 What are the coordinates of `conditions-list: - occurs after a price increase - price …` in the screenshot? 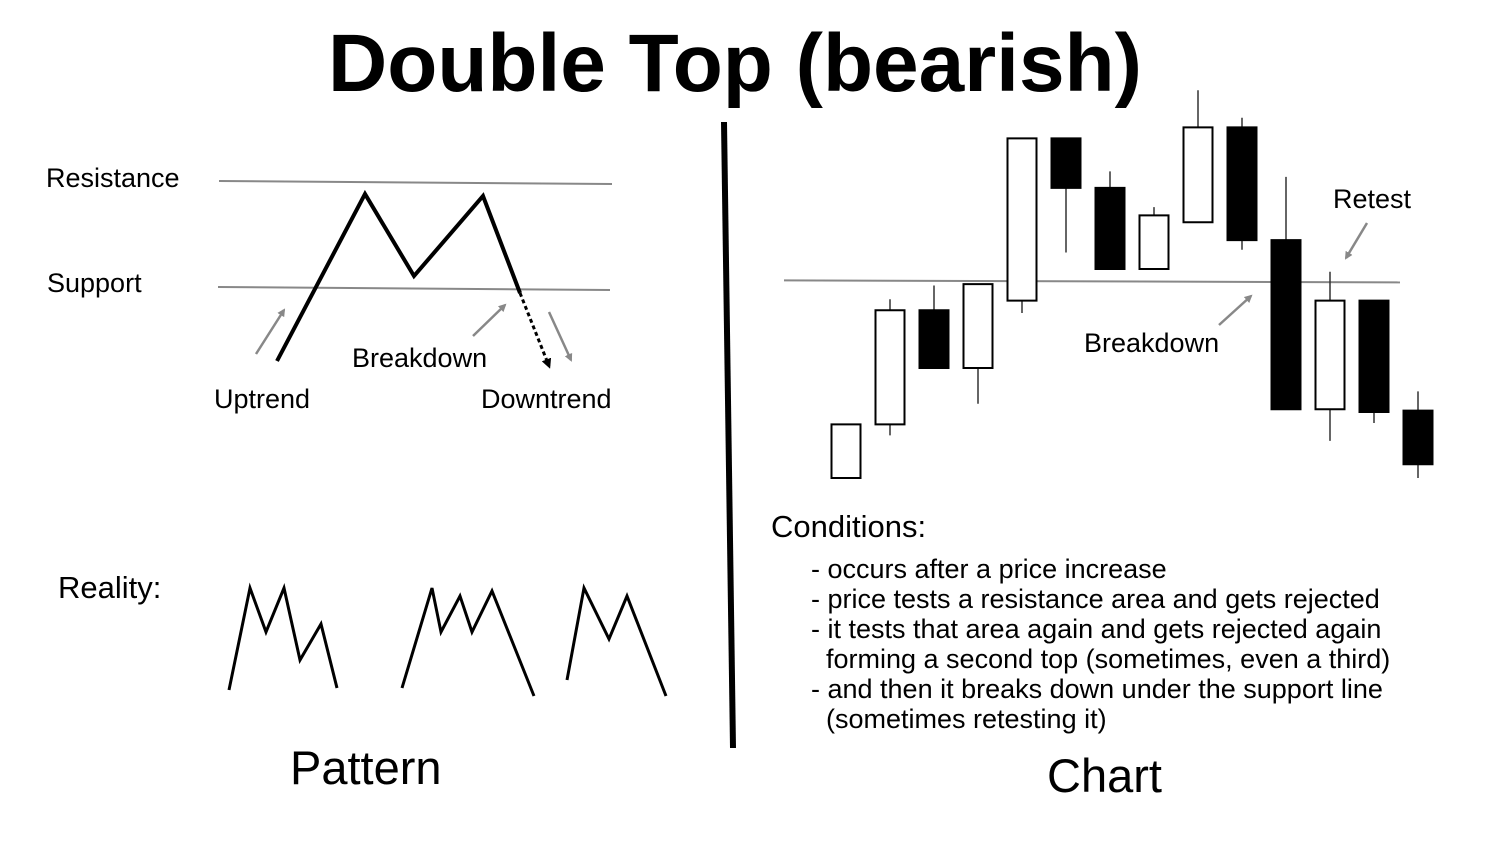 It's located at (1100, 644).